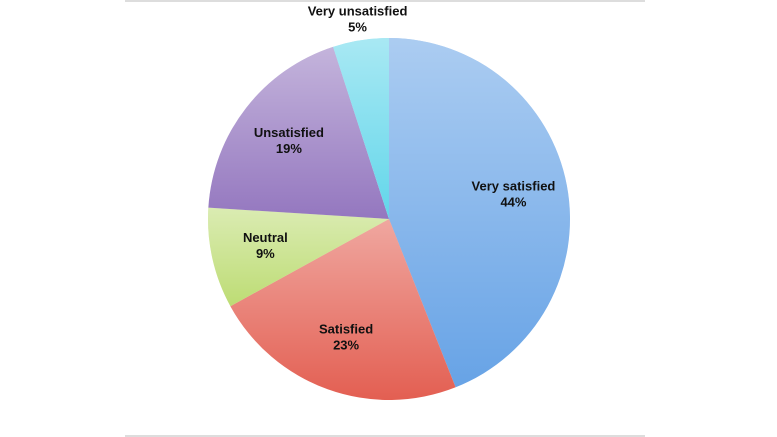  I want to click on slice-label: Unsatisfied, so click(289, 132).